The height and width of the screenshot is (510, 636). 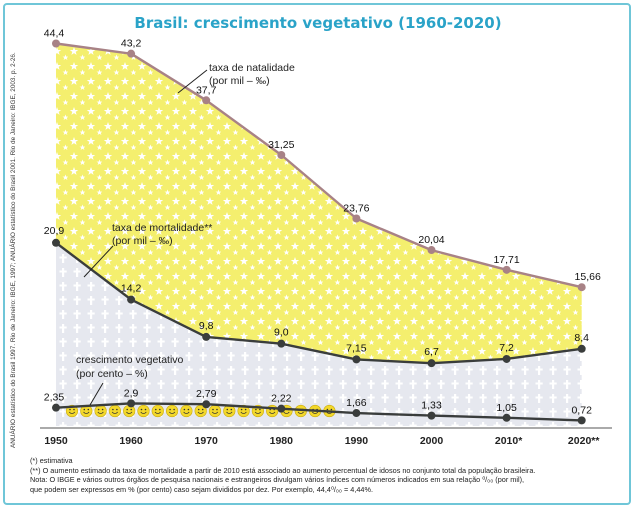 What do you see at coordinates (192, 81) in the screenshot?
I see `birth-legend-leader` at bounding box center [192, 81].